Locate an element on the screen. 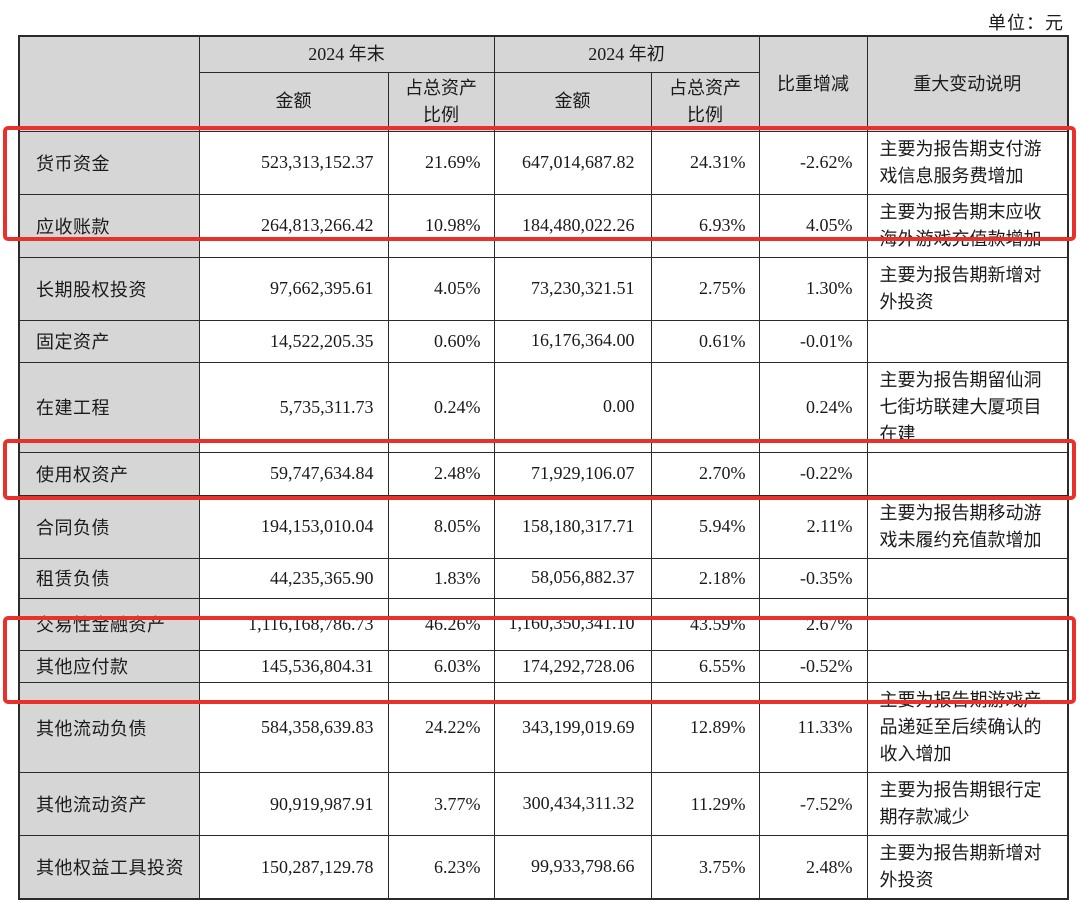  cell-end-amount: 5,735,311.73 is located at coordinates (293, 407).